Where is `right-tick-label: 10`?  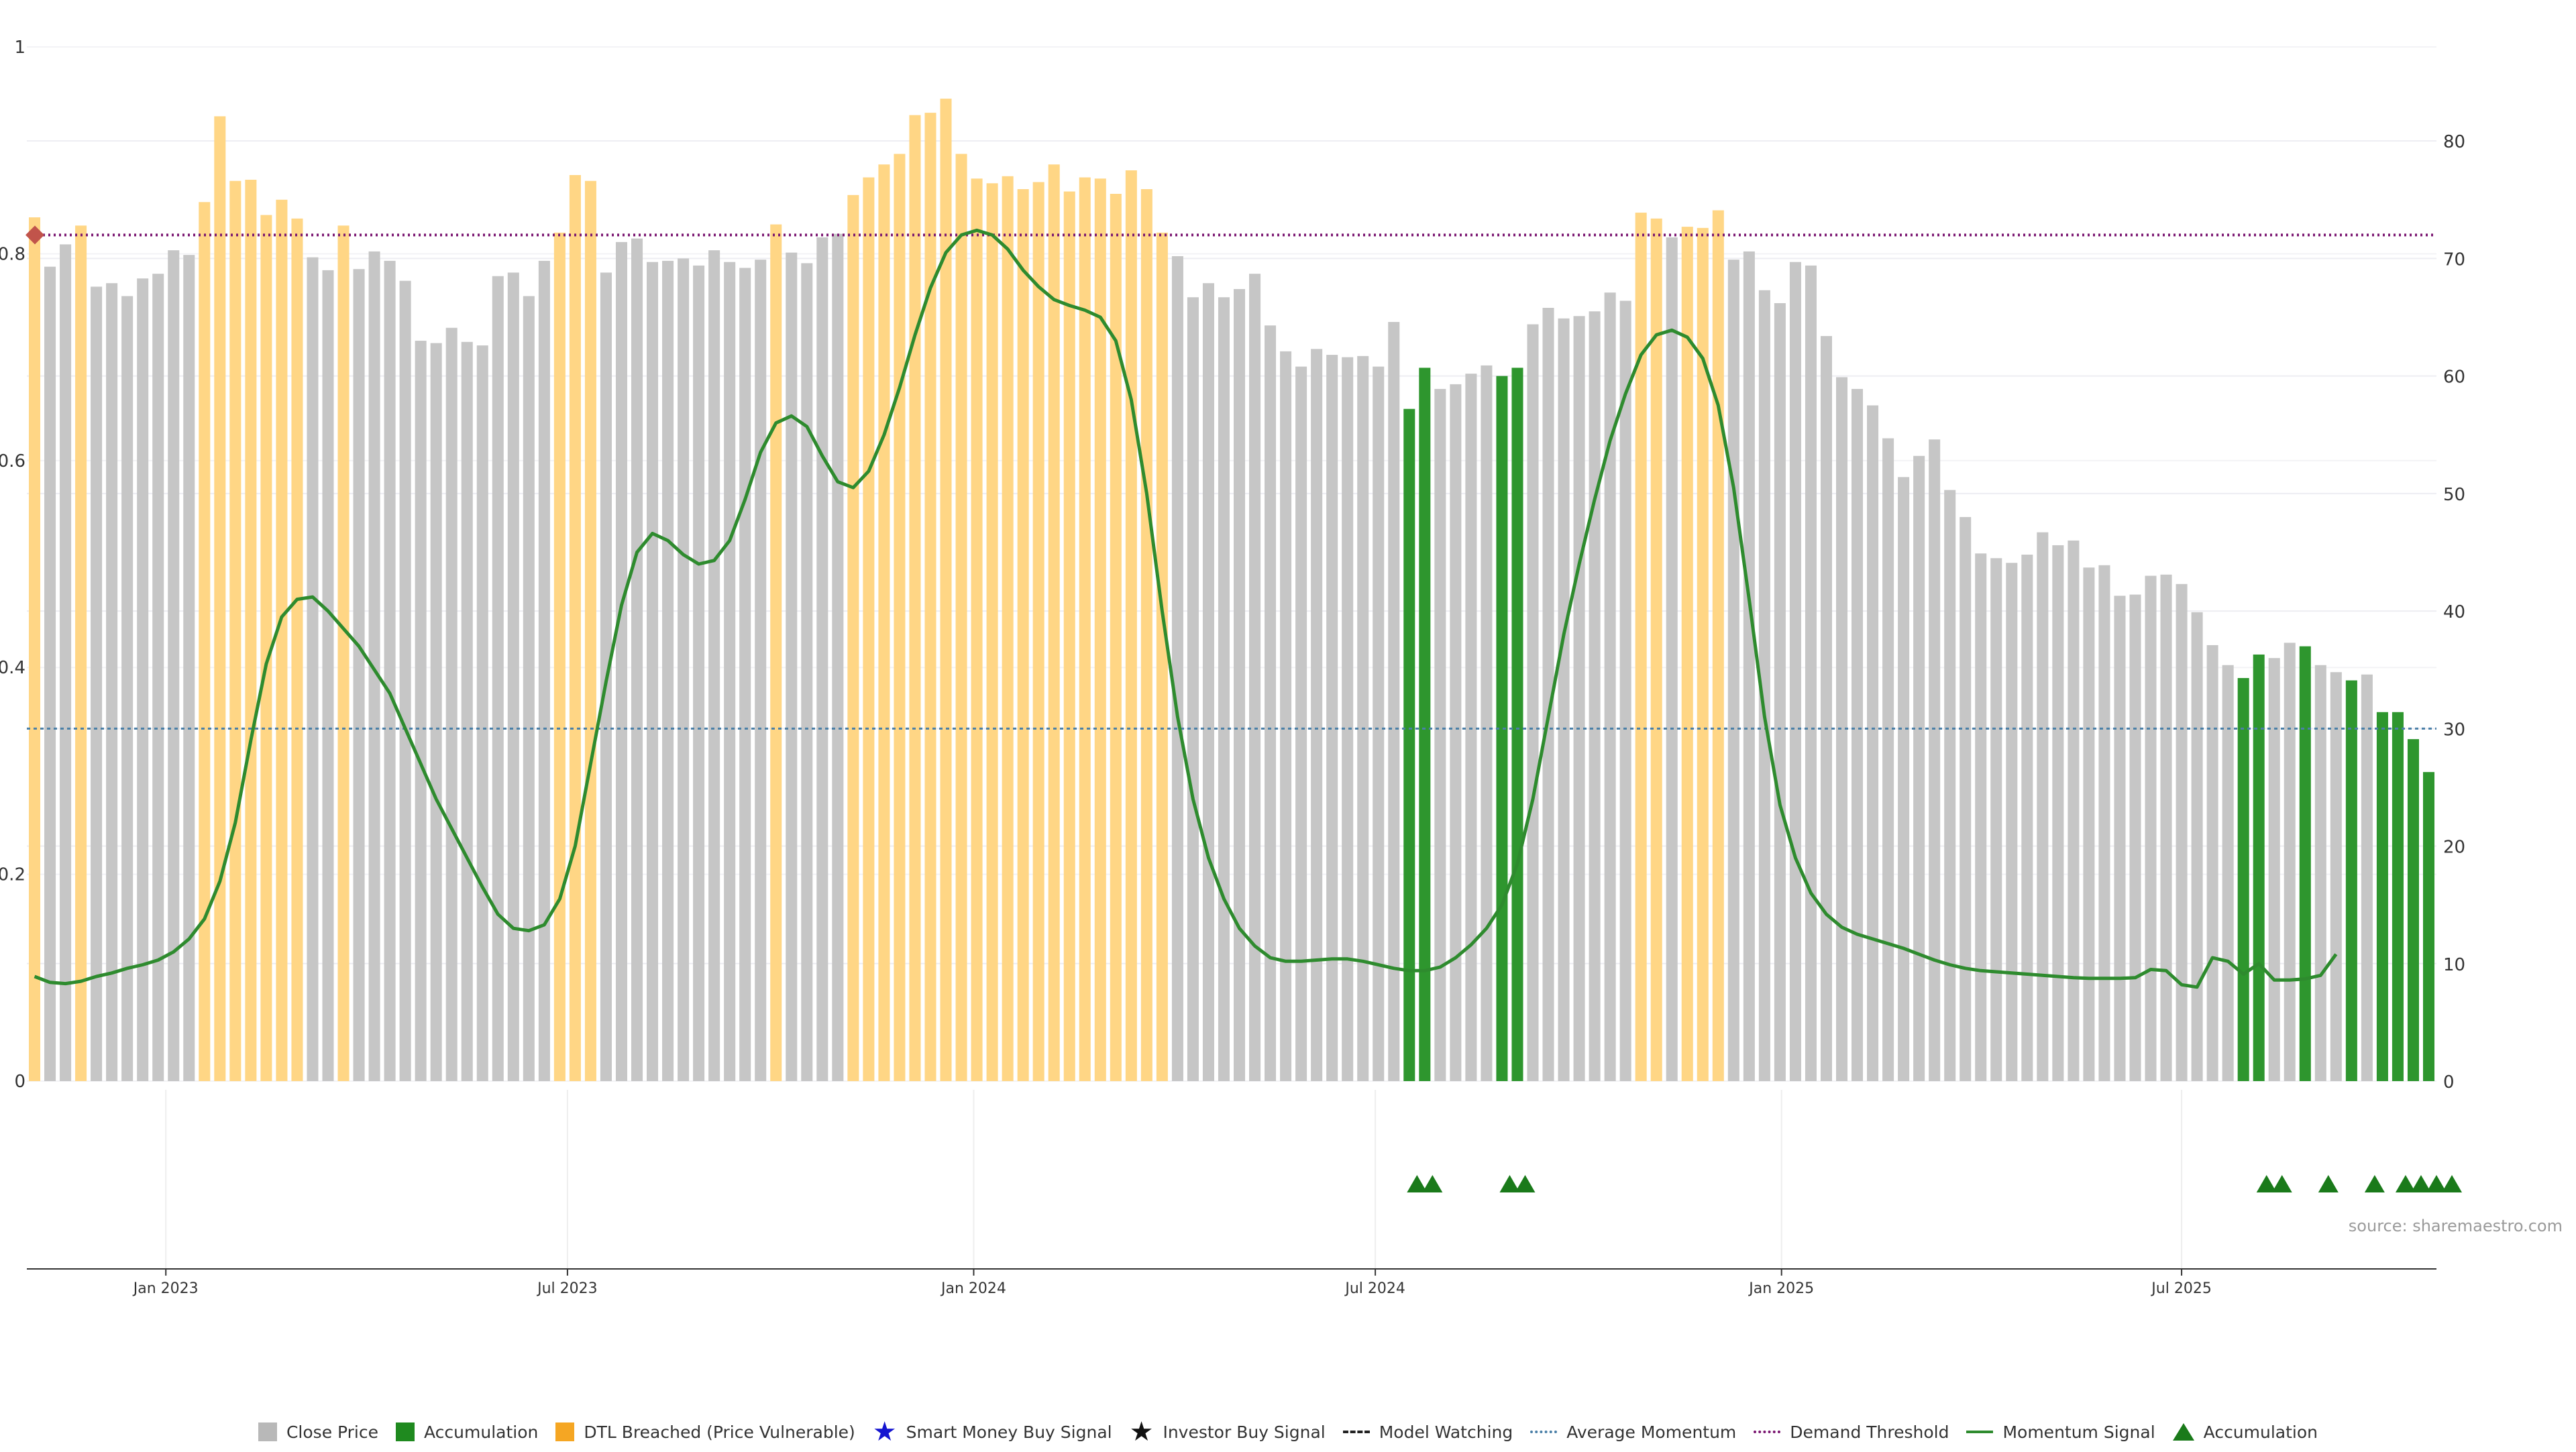
right-tick-label: 10 is located at coordinates (2454, 965).